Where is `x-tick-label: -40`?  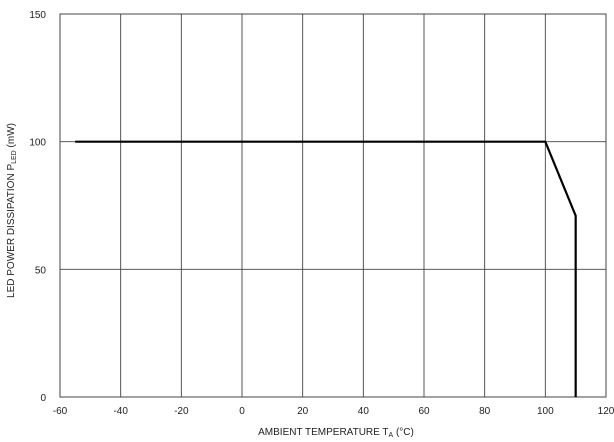 x-tick-label: -40 is located at coordinates (120, 411).